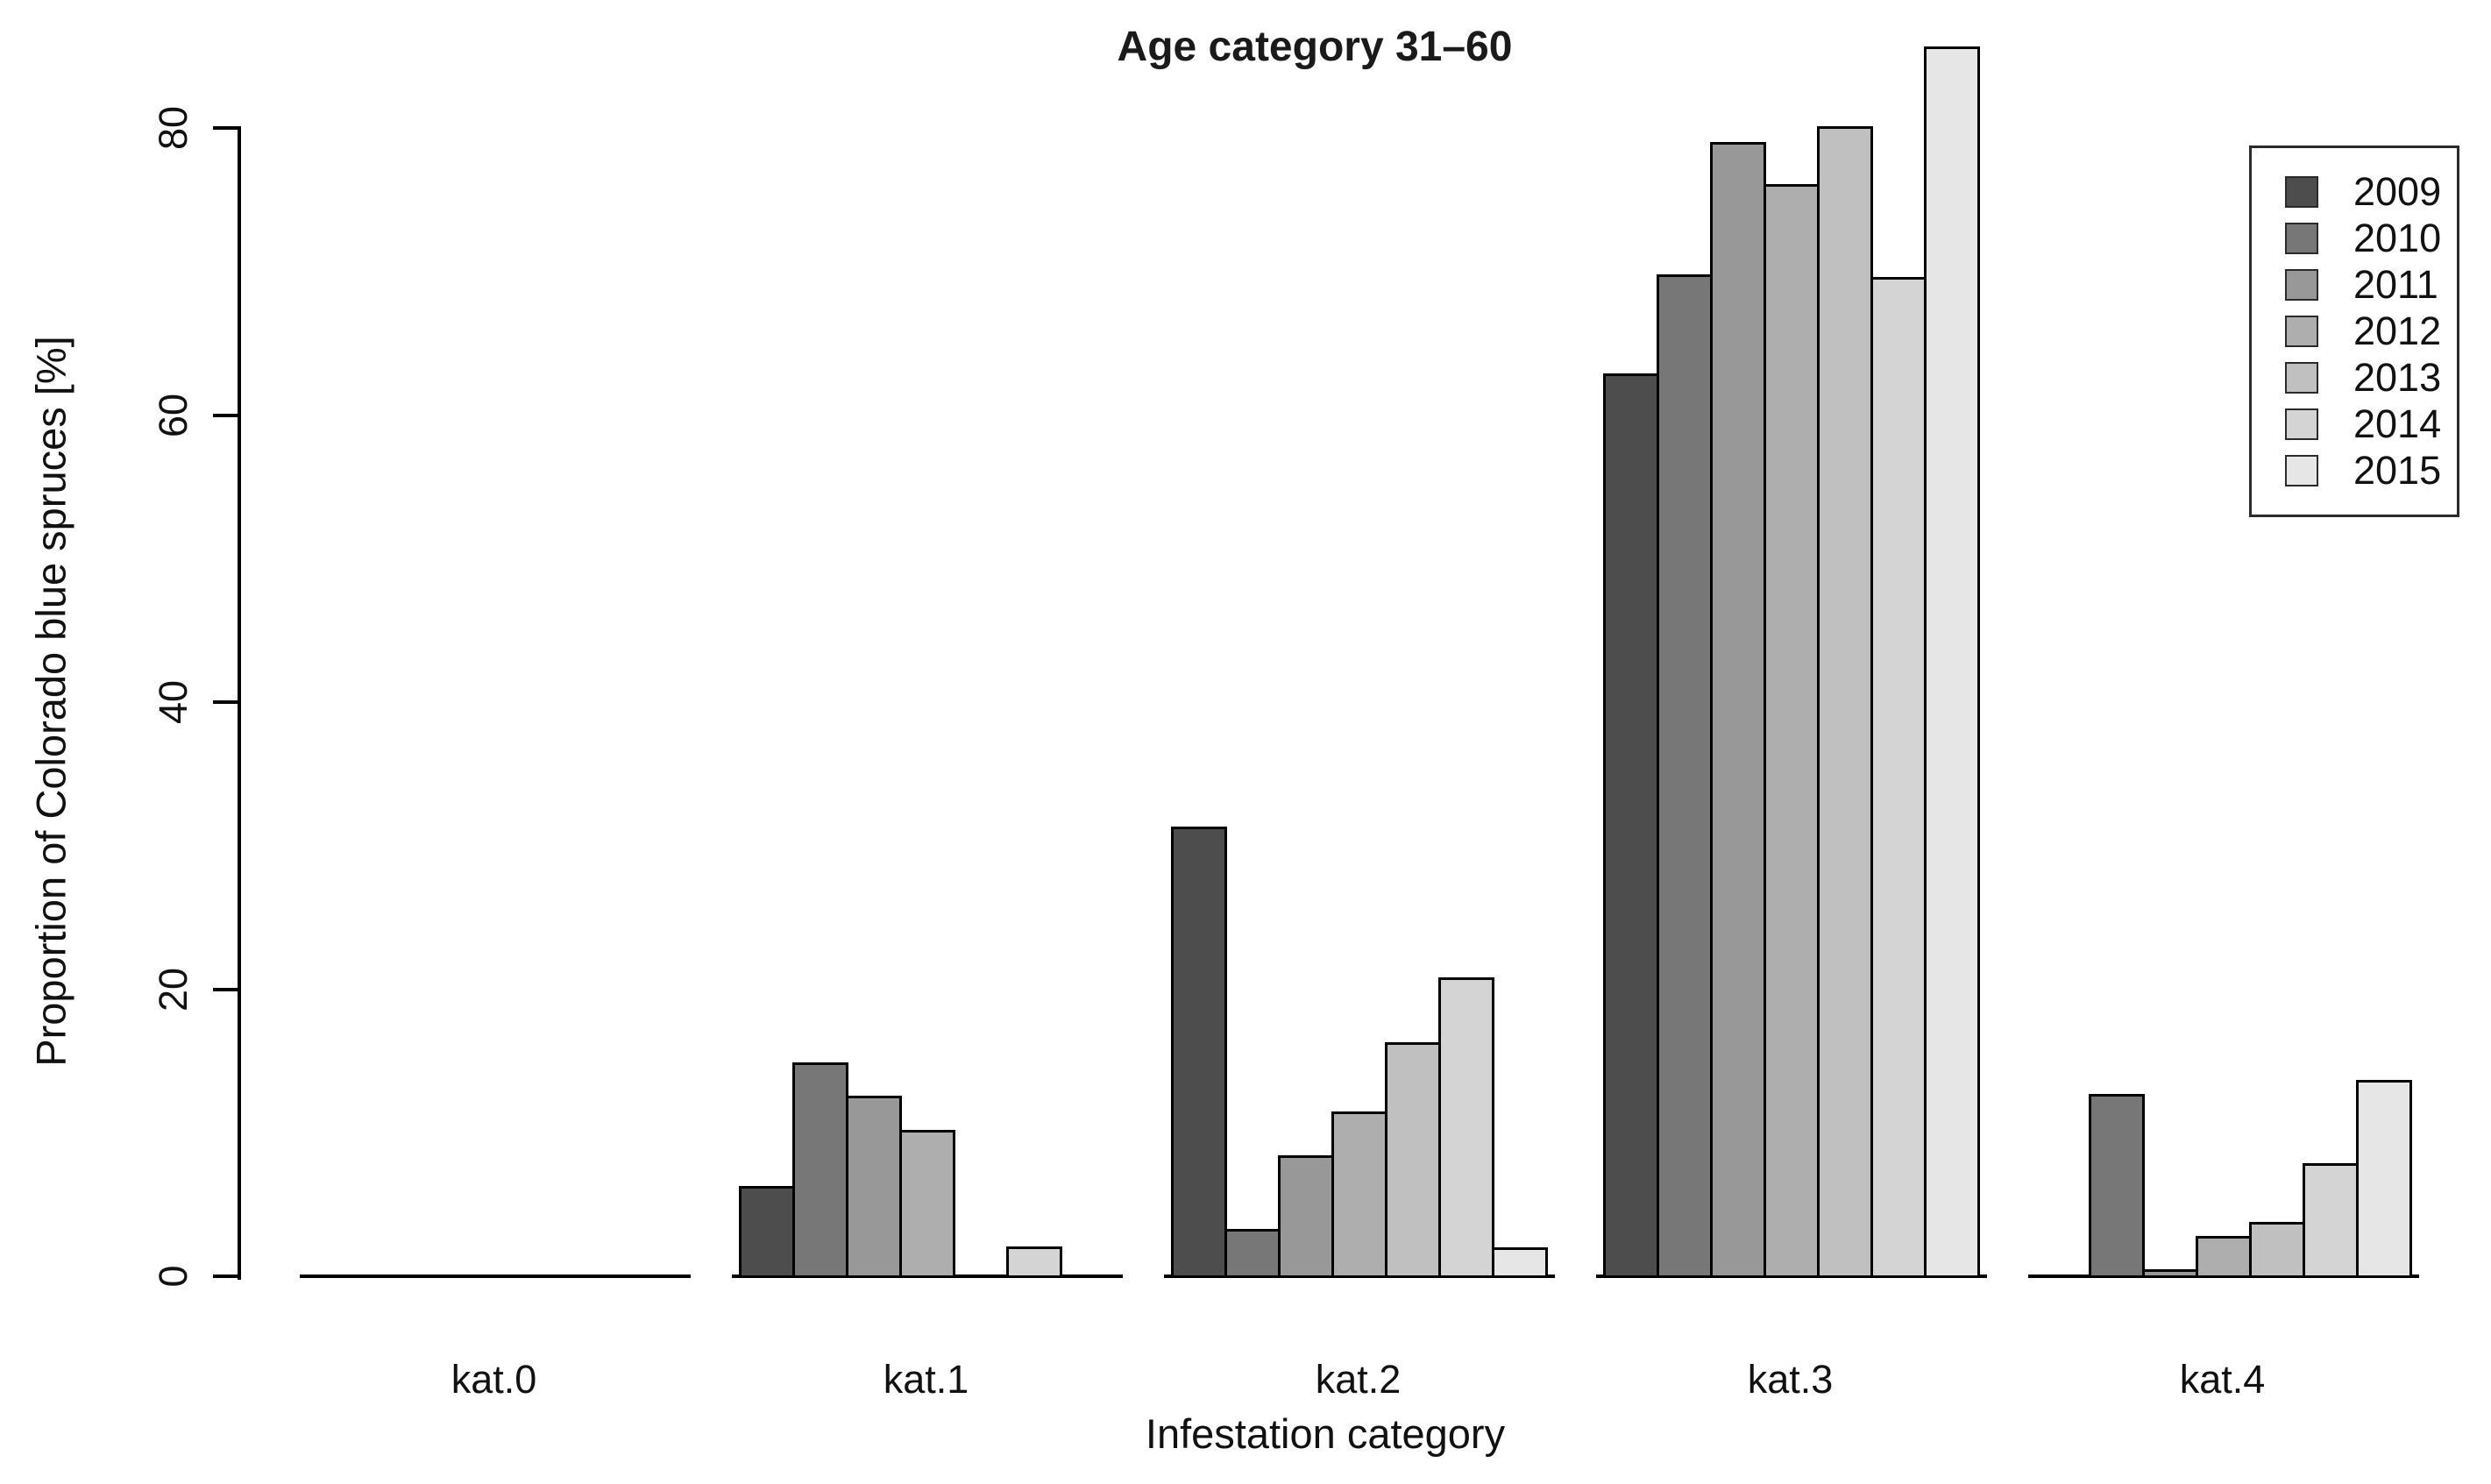 The width and height of the screenshot is (2491, 1484). Describe the element at coordinates (1034, 1262) in the screenshot. I see `bar-2014-kat.1` at that location.